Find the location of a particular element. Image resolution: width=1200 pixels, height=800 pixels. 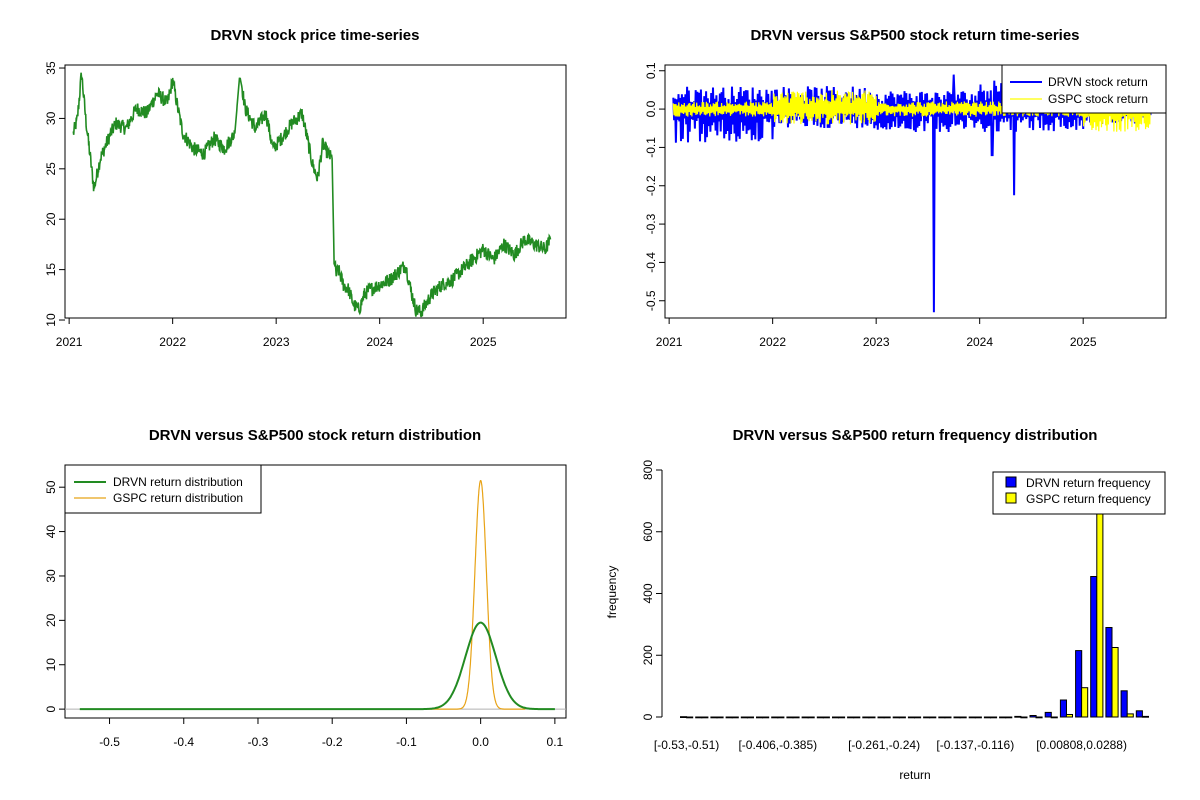

returns-y-axis: -0.5 -0.4 -0.3 -0.2 -0.1 0.0 0.1 is located at coordinates (654, 186).